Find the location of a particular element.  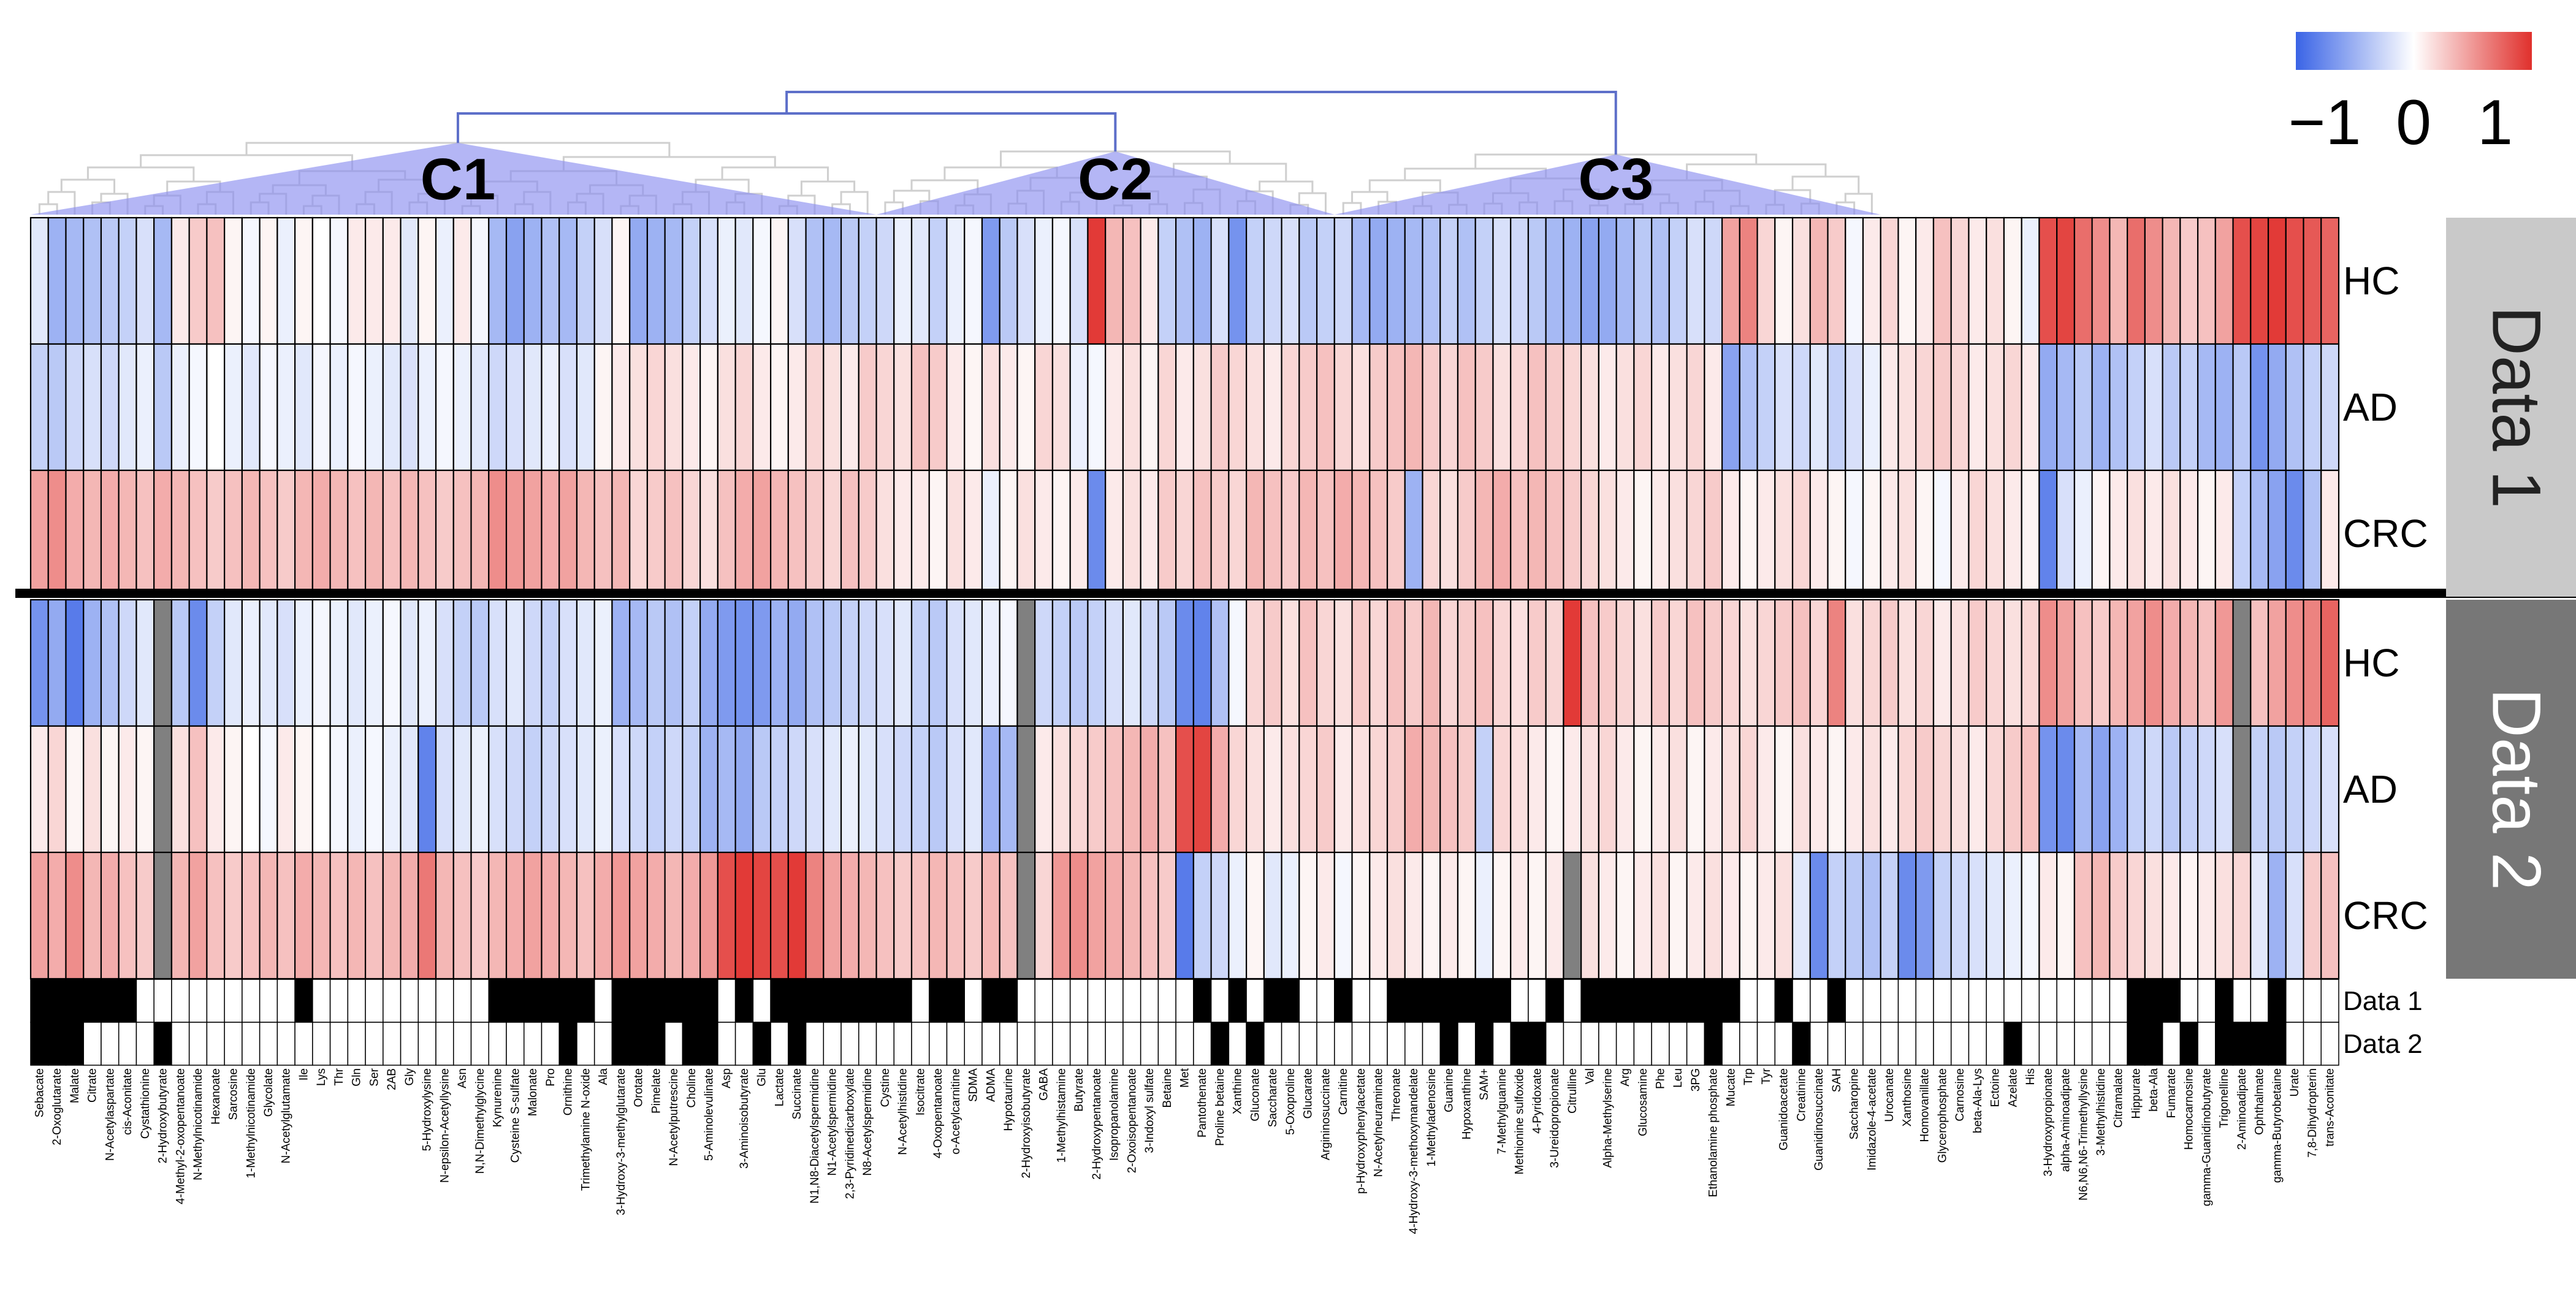

column-label: gamma-Butyrobetaine is located at coordinates (2277, 1125).